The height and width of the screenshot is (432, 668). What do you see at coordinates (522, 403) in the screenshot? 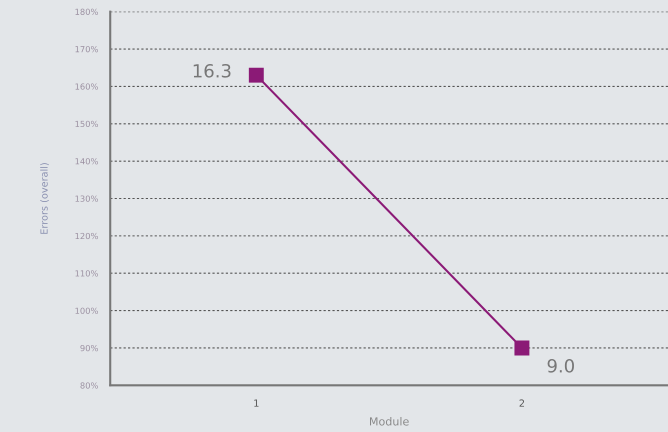
I see `x-tick-label: 2` at bounding box center [522, 403].